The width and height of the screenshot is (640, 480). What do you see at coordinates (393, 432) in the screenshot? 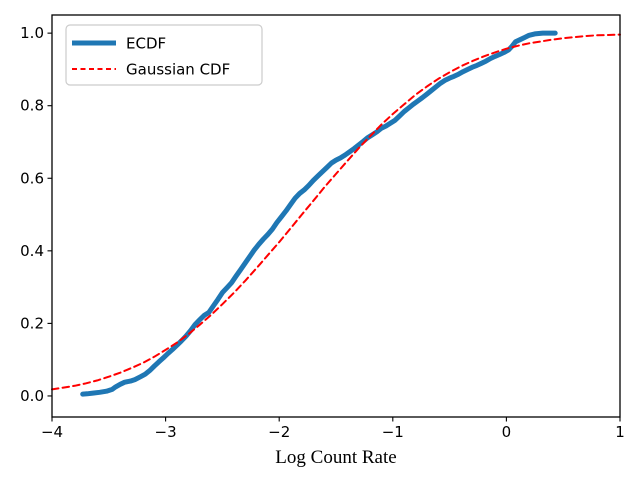
I see `x-tick-label: −1` at bounding box center [393, 432].